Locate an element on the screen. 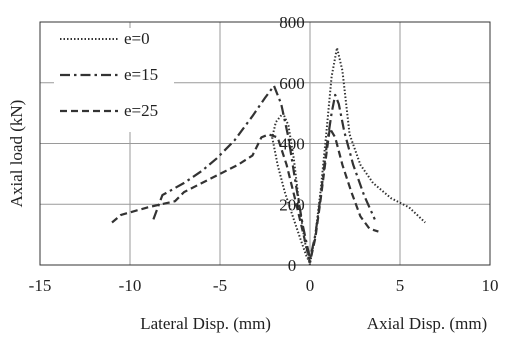 Image resolution: width=507 pixels, height=342 pixels. legend-entry: e=0 is located at coordinates (137, 38).